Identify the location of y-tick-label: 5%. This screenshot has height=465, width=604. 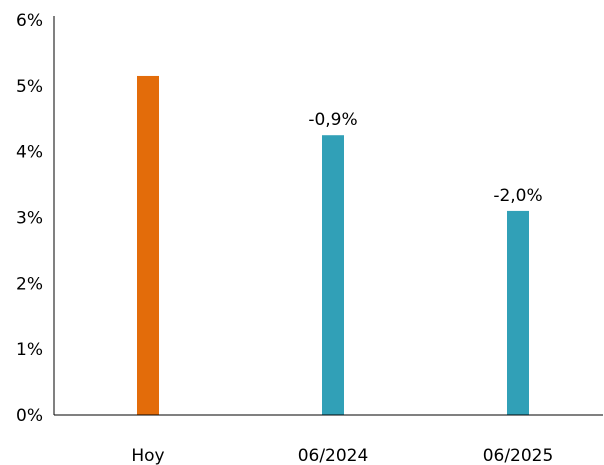
(29, 87).